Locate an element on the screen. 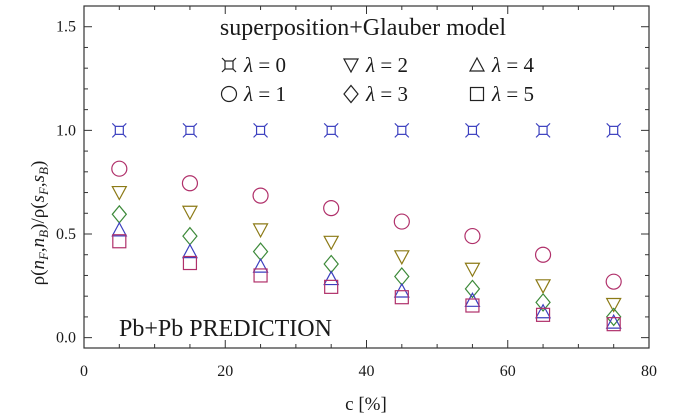  x-tick-label: 80 is located at coordinates (649, 371).